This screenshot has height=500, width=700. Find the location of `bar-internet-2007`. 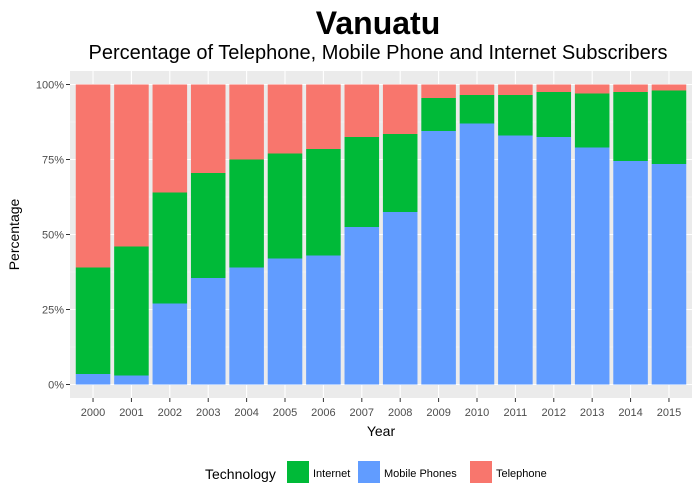

bar-internet-2007 is located at coordinates (362, 182).